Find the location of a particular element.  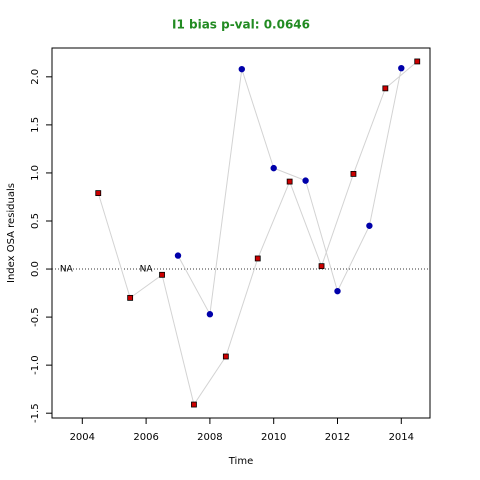

y-tick-label: -1.5 is located at coordinates (35, 413).